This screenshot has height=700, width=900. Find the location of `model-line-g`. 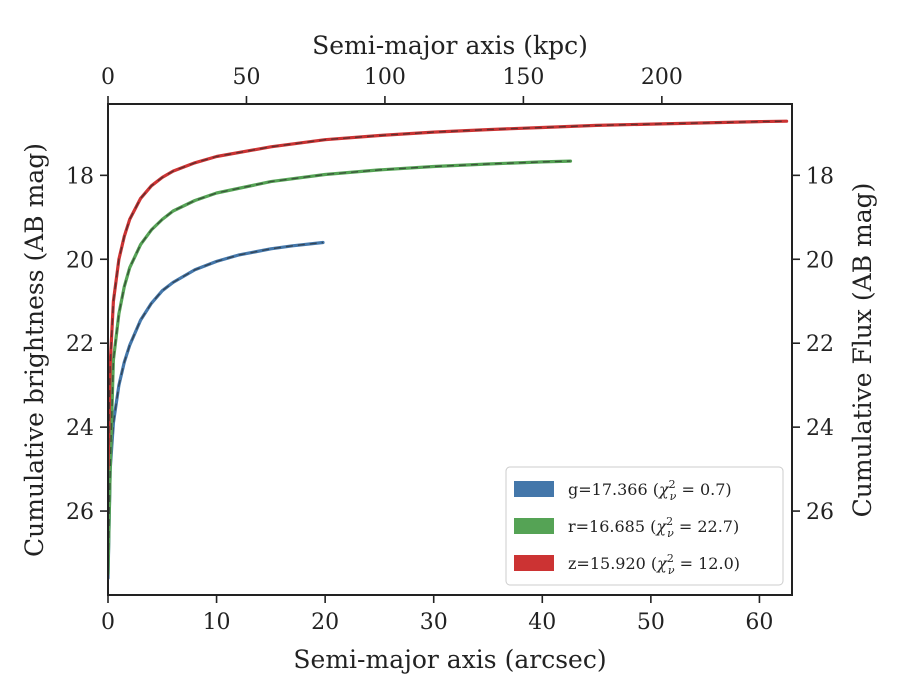

model-line-g is located at coordinates (216, 410).